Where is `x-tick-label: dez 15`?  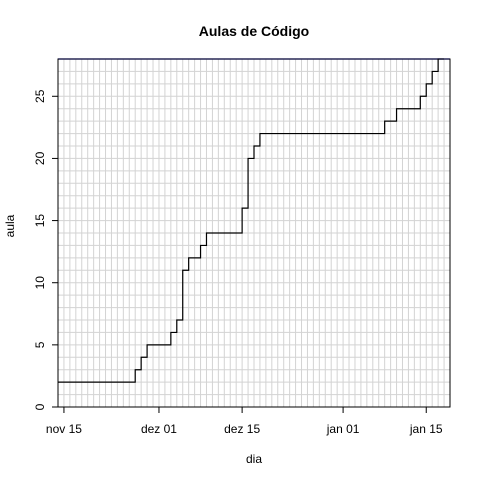
x-tick-label: dez 15 is located at coordinates (242, 429).